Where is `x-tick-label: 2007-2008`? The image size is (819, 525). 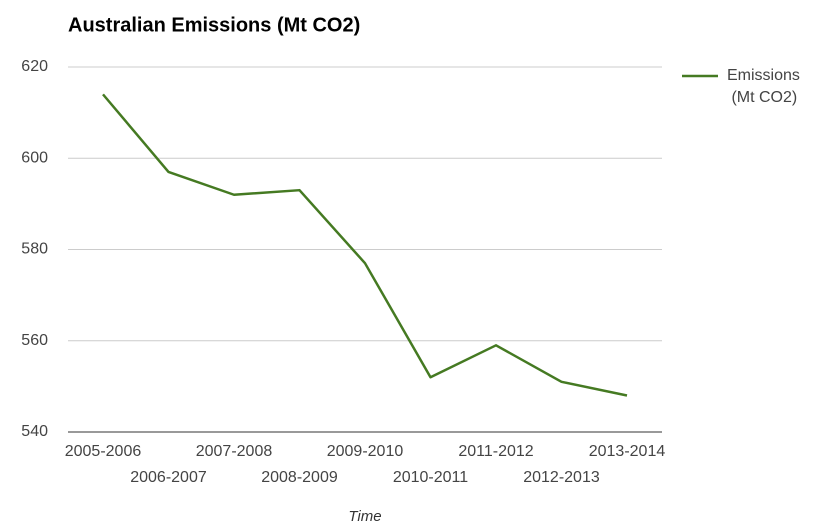
x-tick-label: 2007-2008 is located at coordinates (234, 451).